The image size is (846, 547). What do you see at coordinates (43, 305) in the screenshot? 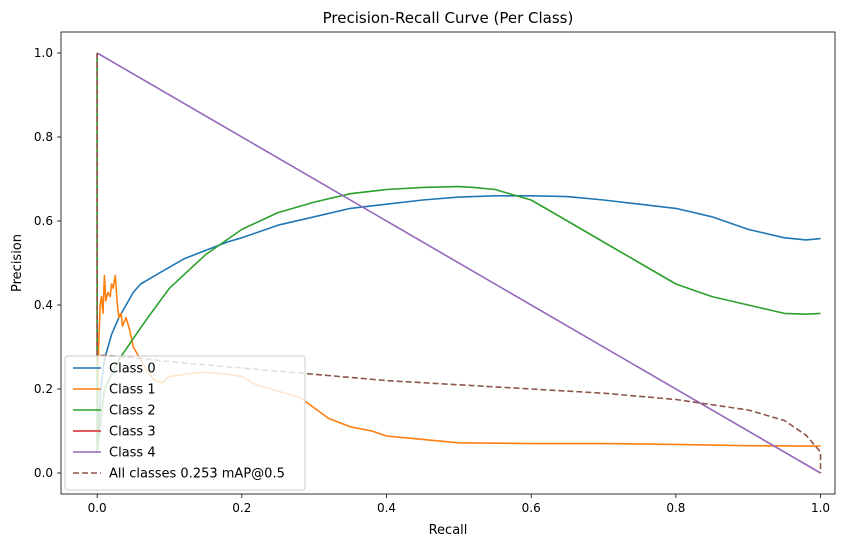
I see `y-tick-label: 0.4` at bounding box center [43, 305].